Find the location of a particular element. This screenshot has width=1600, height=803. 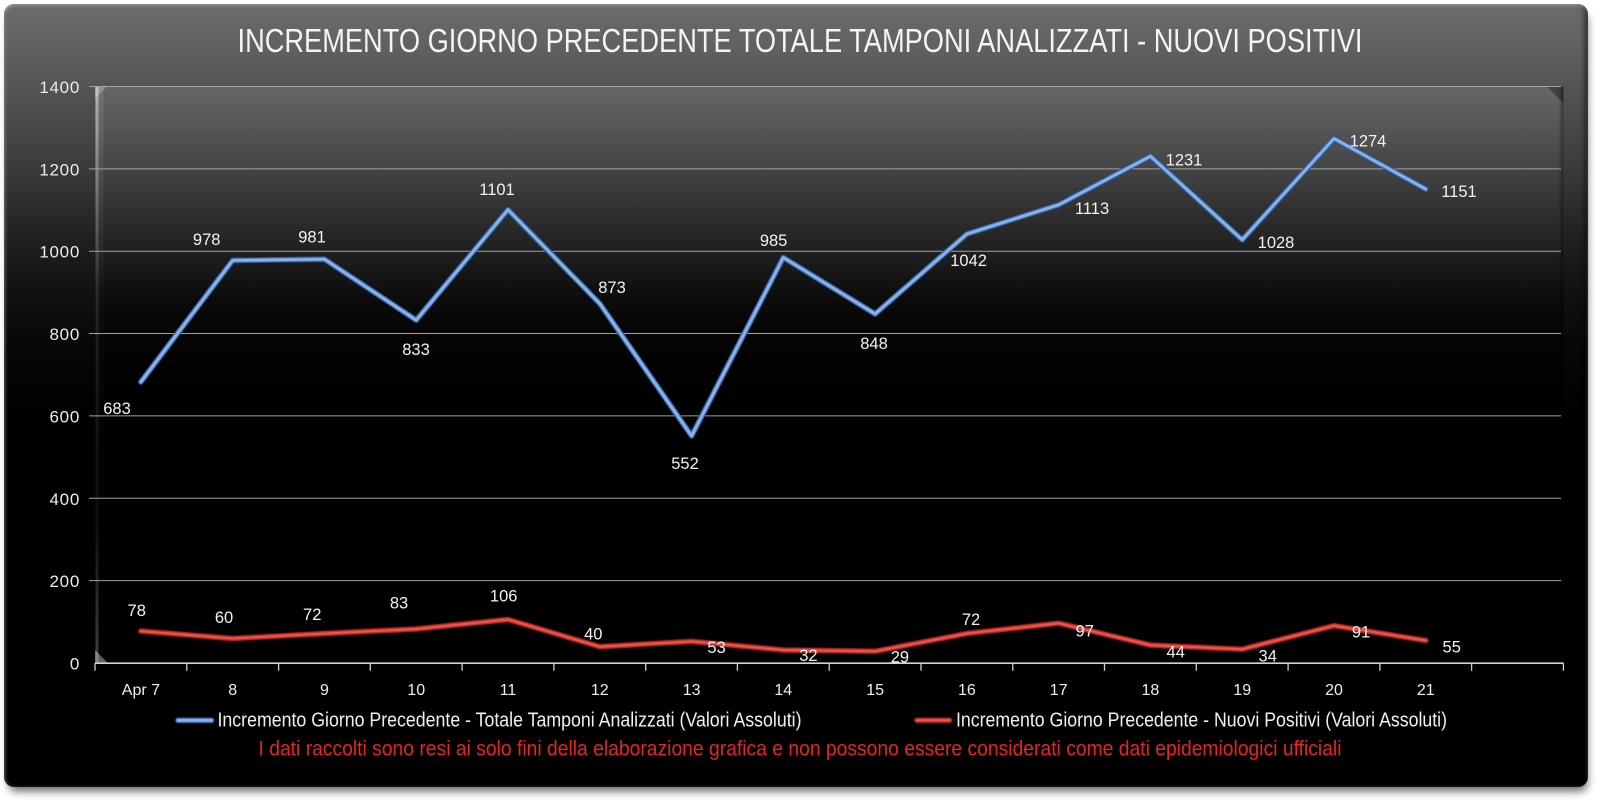

svg-text: 1101 is located at coordinates (496, 190).